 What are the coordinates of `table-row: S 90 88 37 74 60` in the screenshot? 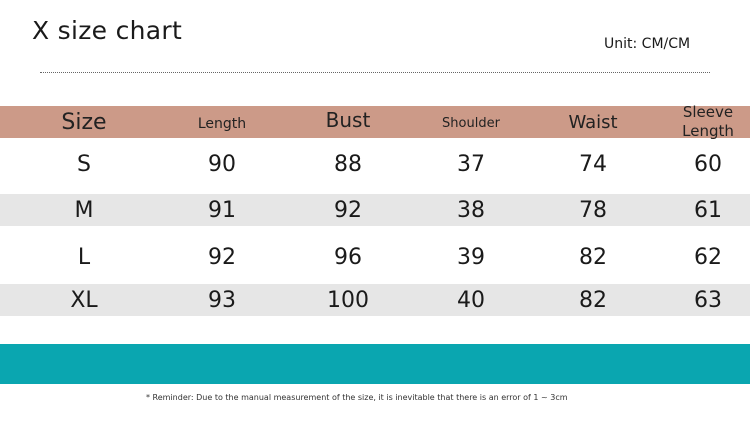 It's located at (375, 164).